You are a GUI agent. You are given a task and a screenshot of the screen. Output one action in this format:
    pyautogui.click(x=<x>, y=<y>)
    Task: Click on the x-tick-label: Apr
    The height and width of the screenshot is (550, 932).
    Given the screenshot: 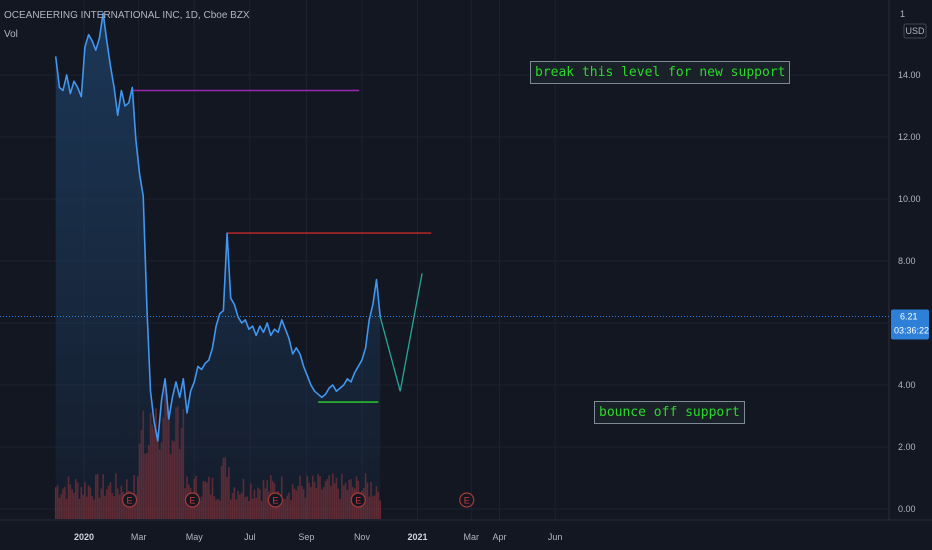 What is the action you would take?
    pyautogui.click(x=500, y=537)
    